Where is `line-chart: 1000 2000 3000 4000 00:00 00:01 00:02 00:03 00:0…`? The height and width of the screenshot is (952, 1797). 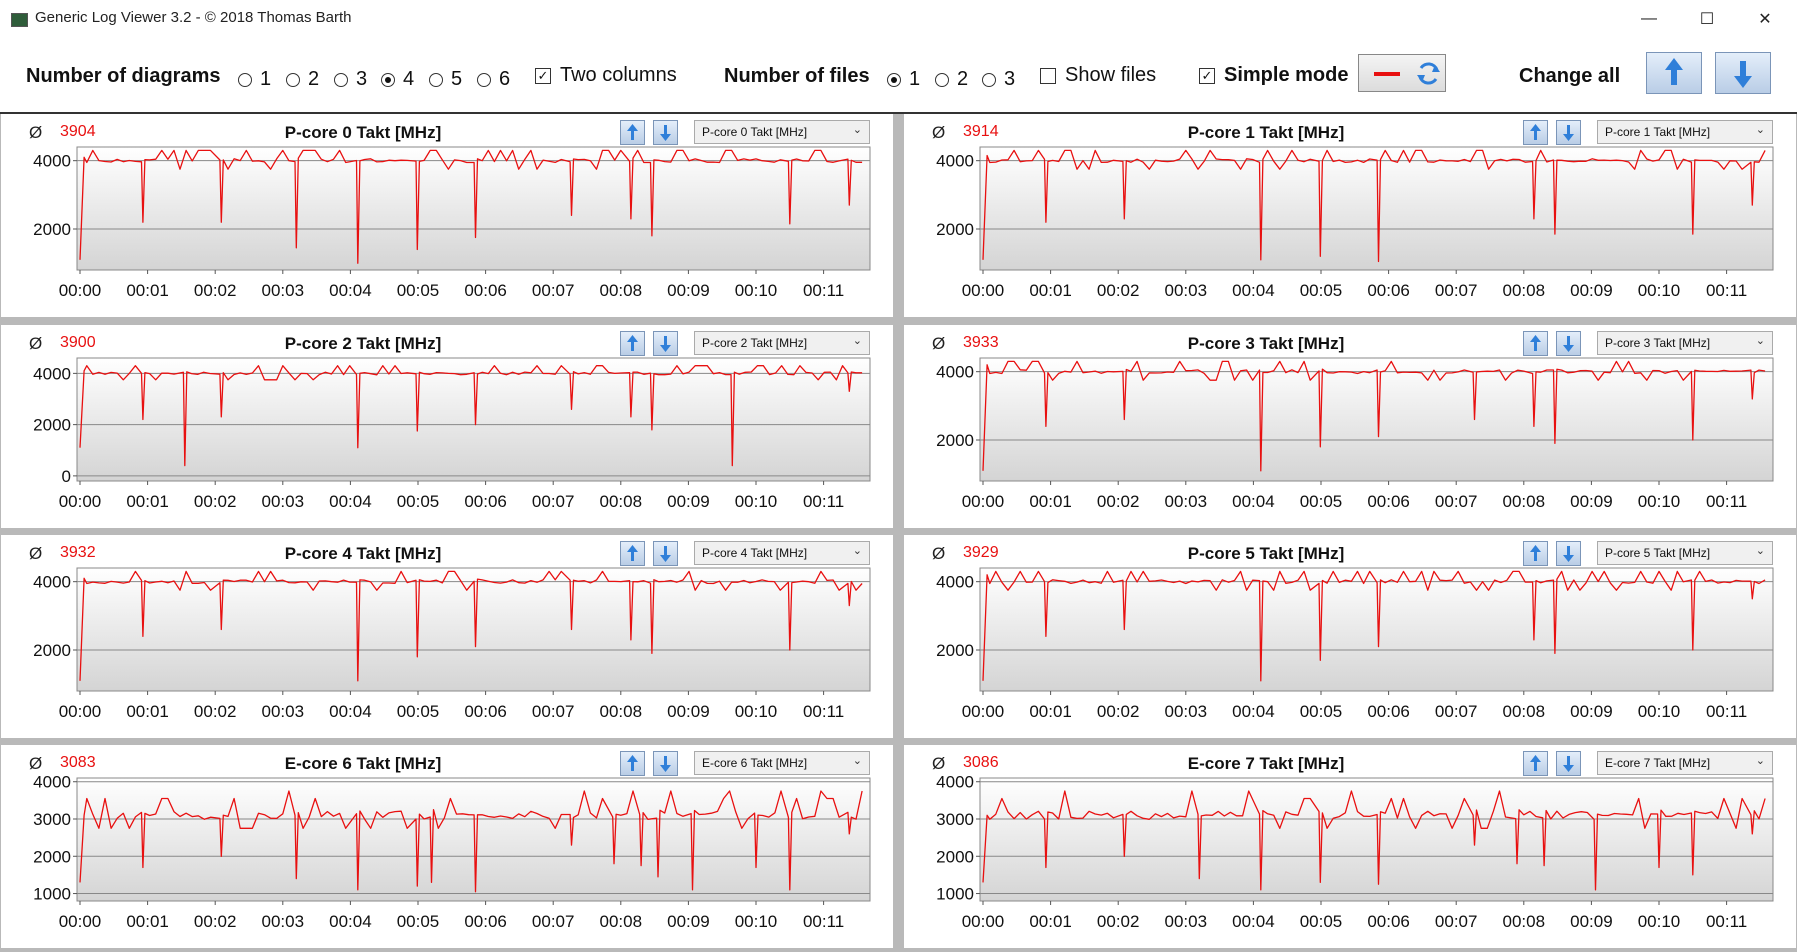
line-chart: 1000 2000 3000 4000 00:00 00:01 00:02 00:03 00:0… is located at coordinates (1355, 852).